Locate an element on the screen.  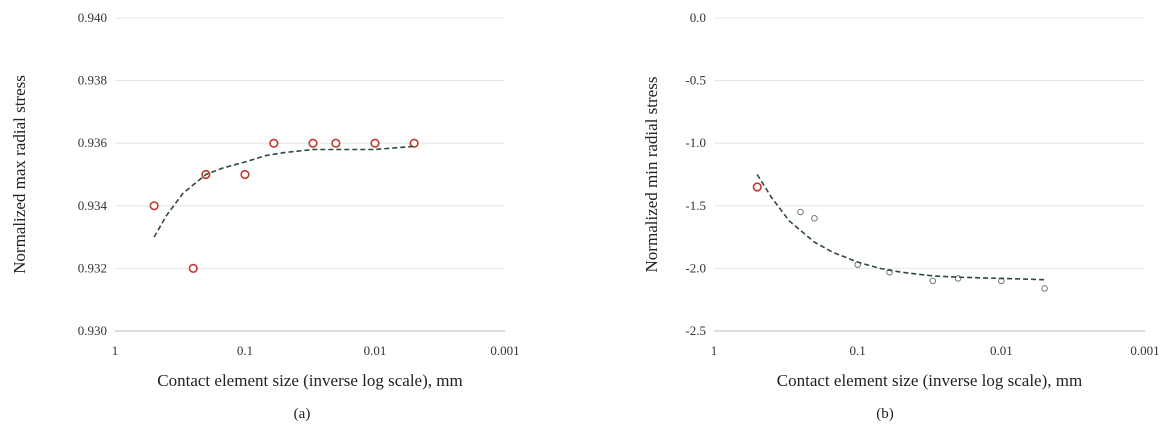
y-tick-label: 0.934 is located at coordinates (93, 205).